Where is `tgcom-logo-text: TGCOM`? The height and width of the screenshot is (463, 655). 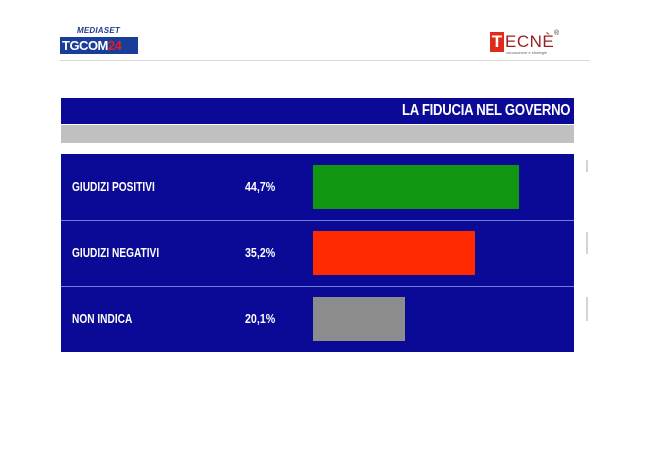 tgcom-logo-text: TGCOM is located at coordinates (85, 45).